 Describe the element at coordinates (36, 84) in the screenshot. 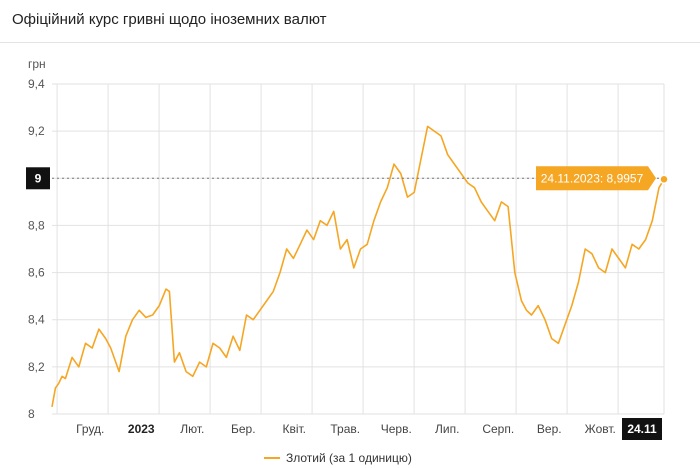

I see `y-tick-label: 9,4` at that location.